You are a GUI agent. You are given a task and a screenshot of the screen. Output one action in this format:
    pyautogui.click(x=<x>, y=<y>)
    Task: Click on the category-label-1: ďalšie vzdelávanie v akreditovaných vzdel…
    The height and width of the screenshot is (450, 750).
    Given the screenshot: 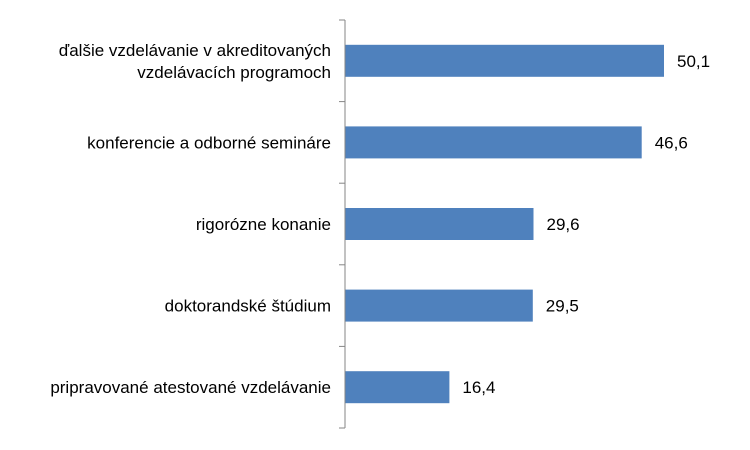 What is the action you would take?
    pyautogui.click(x=195, y=61)
    